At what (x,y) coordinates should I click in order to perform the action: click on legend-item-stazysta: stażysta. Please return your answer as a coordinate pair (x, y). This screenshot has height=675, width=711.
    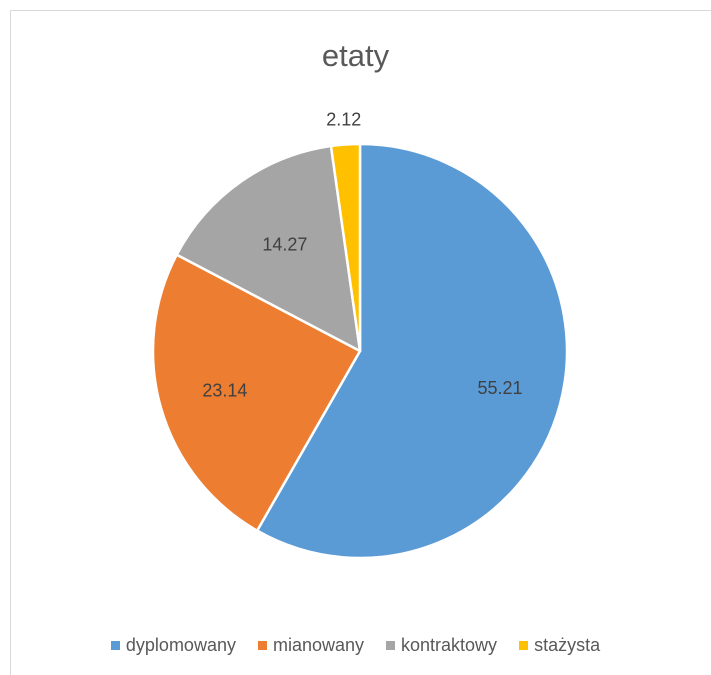
    Looking at the image, I should click on (559, 645).